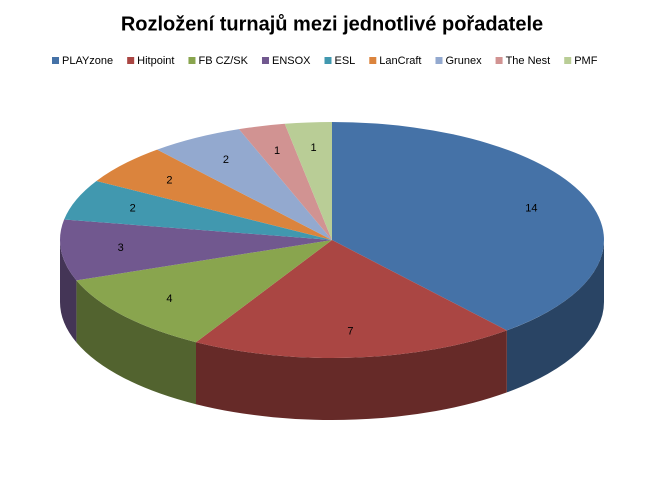  I want to click on legend-label: LanCraft, so click(400, 61).